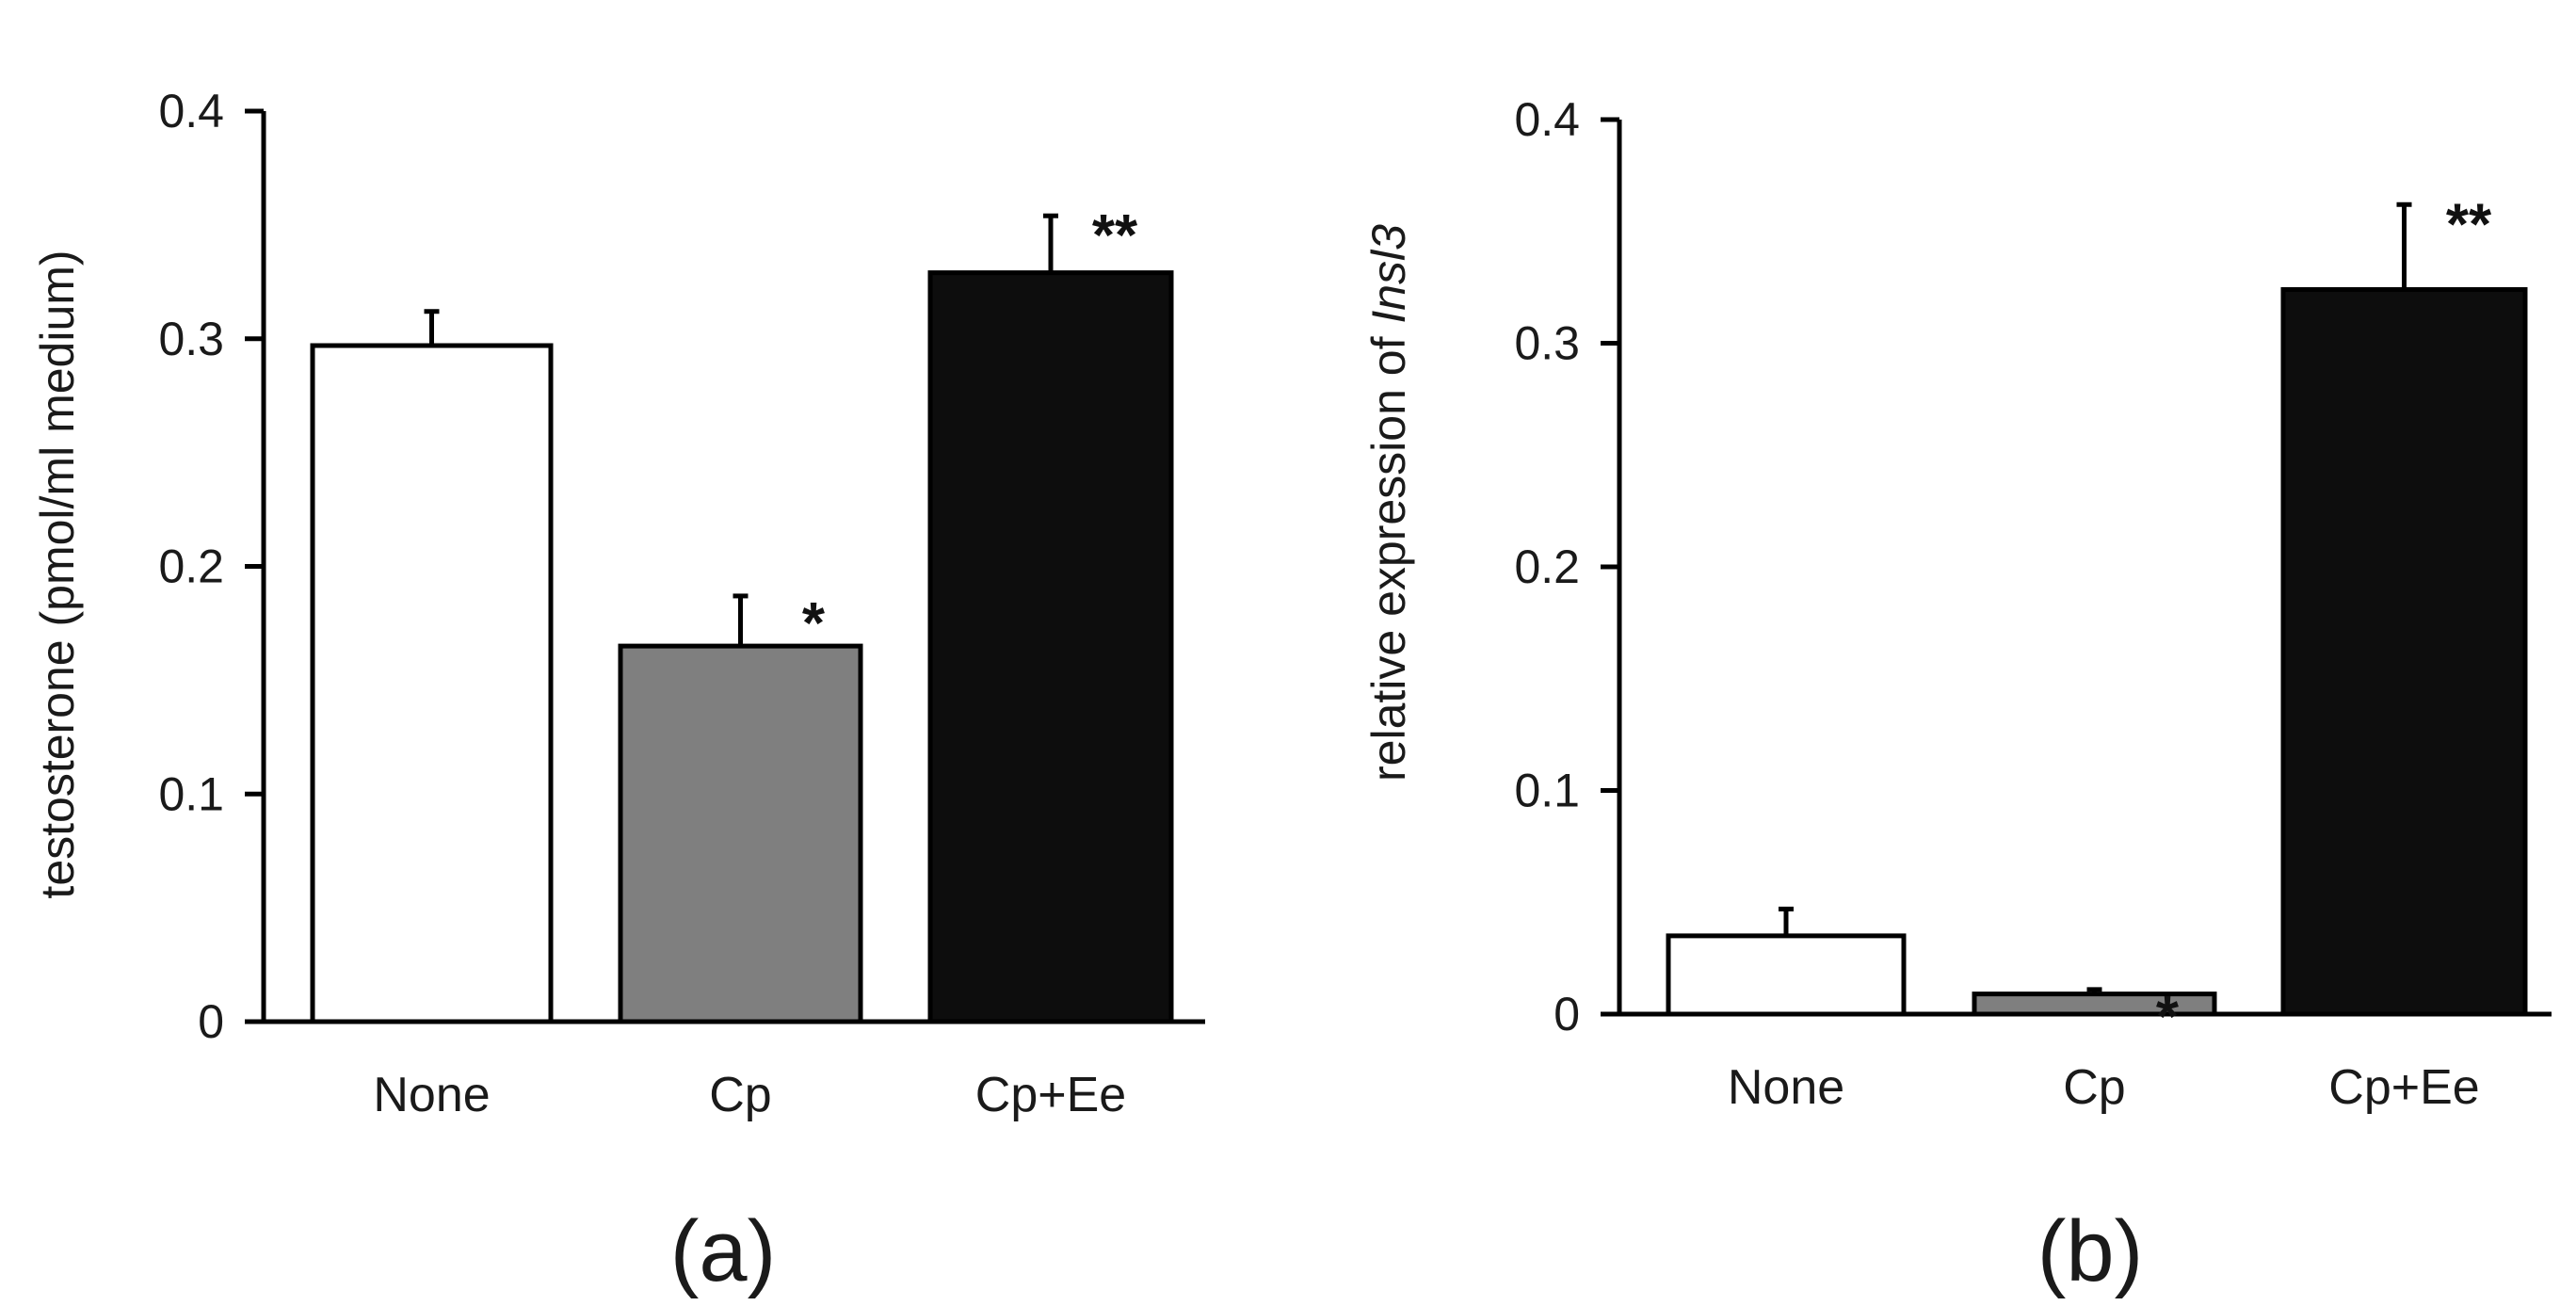 Image resolution: width=2576 pixels, height=1306 pixels. What do you see at coordinates (740, 833) in the screenshot?
I see `bar-cp` at bounding box center [740, 833].